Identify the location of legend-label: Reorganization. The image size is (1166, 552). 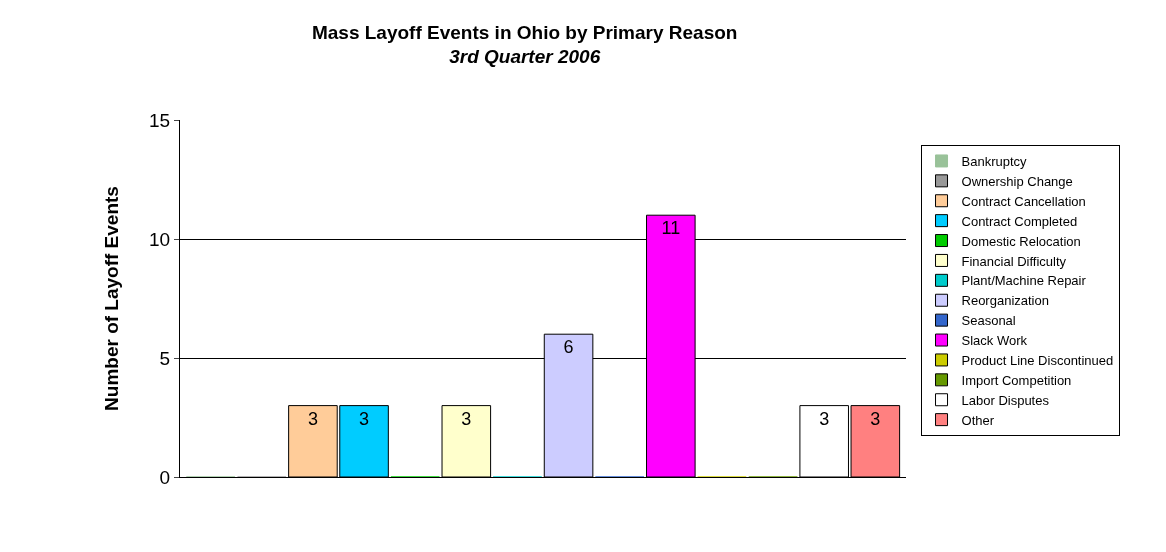
(1005, 301).